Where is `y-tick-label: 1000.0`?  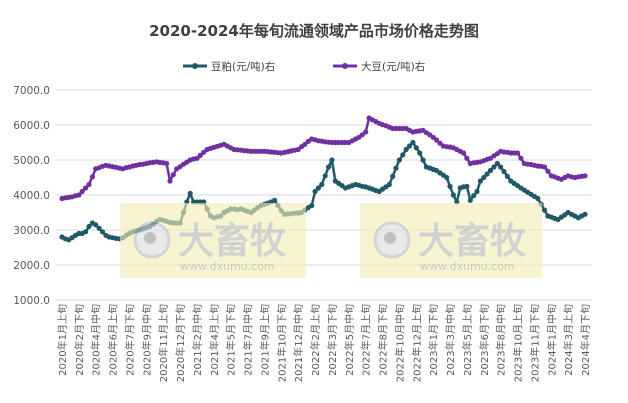
y-tick-label: 1000.0 is located at coordinates (31, 301).